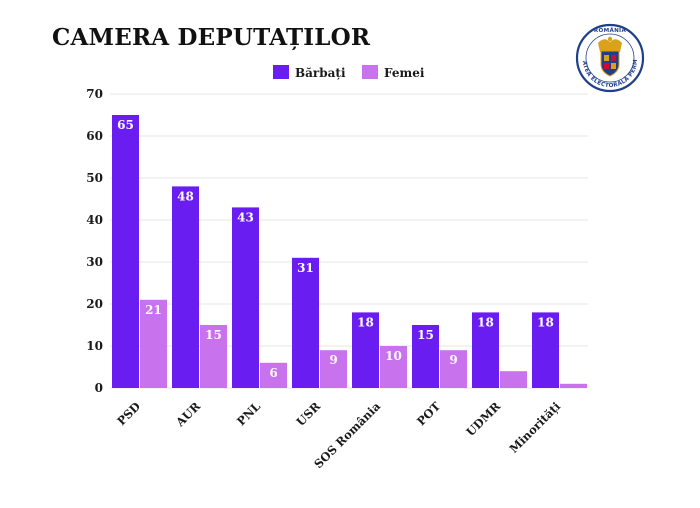  I want to click on x-tick-label: UDMR, so click(483, 419).